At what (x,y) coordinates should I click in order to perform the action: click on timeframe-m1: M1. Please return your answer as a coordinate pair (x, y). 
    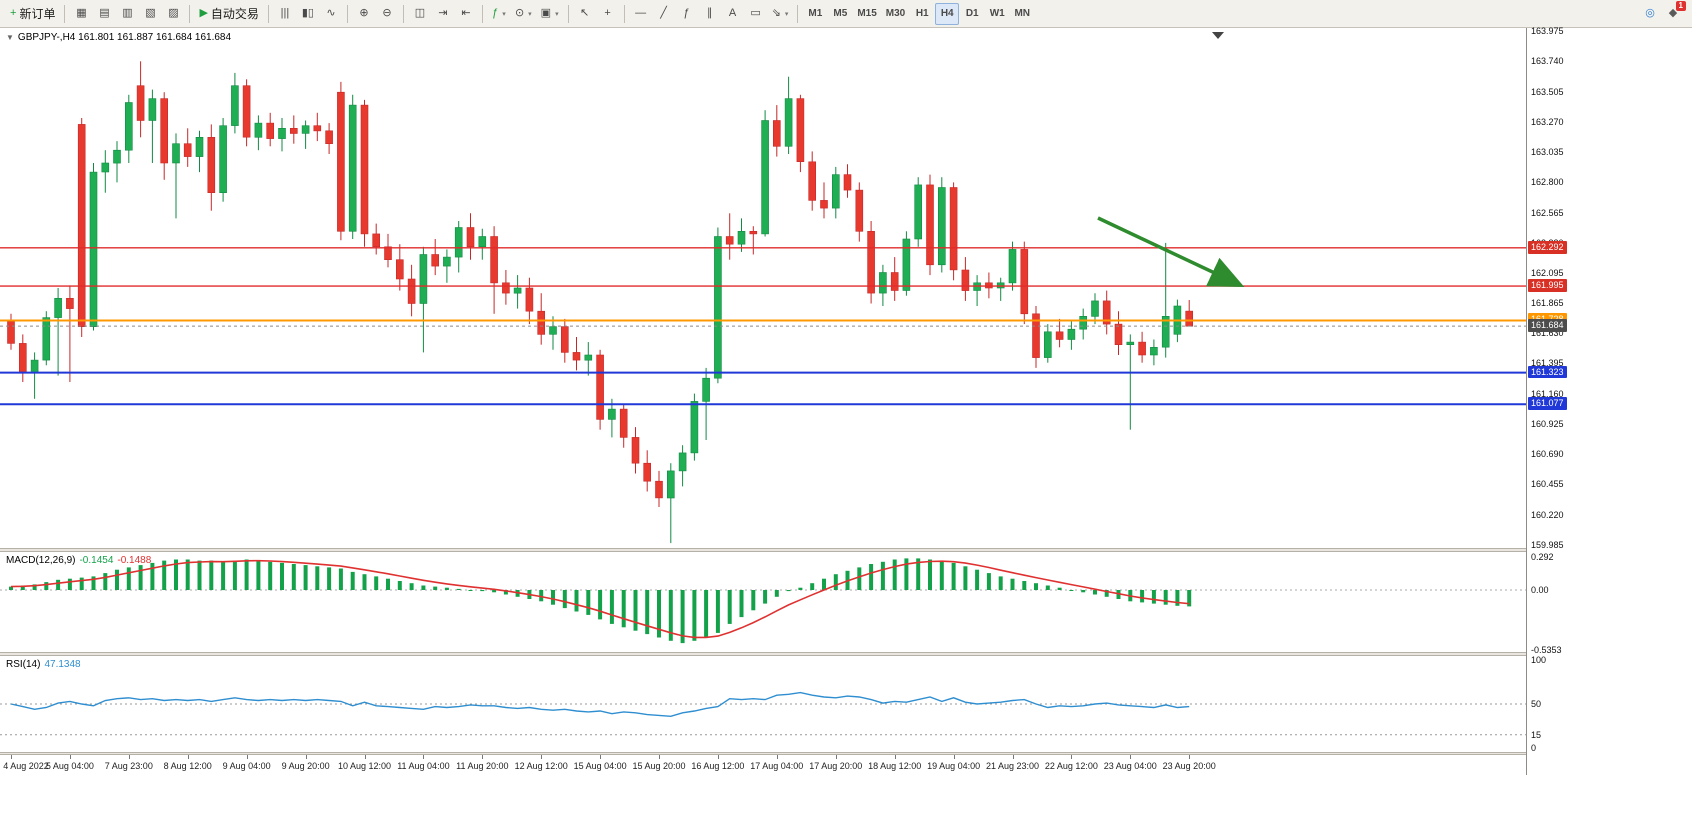
    Looking at the image, I should click on (815, 14).